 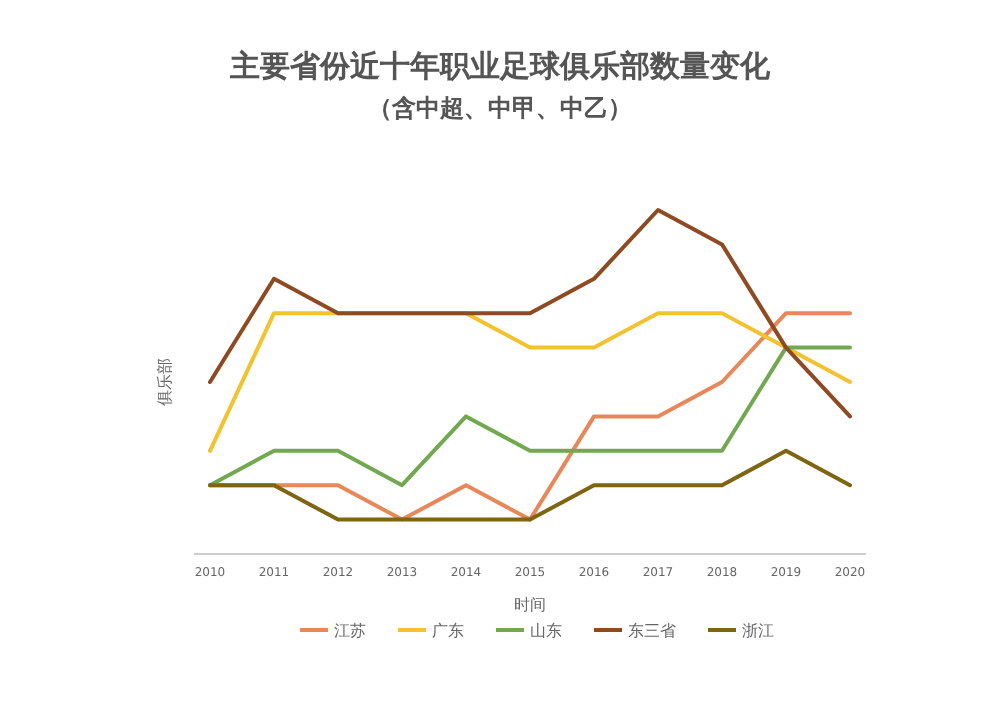 What do you see at coordinates (500, 66) in the screenshot?
I see `chart-title: 主要省份近十年职业足球俱乐部数量变化` at bounding box center [500, 66].